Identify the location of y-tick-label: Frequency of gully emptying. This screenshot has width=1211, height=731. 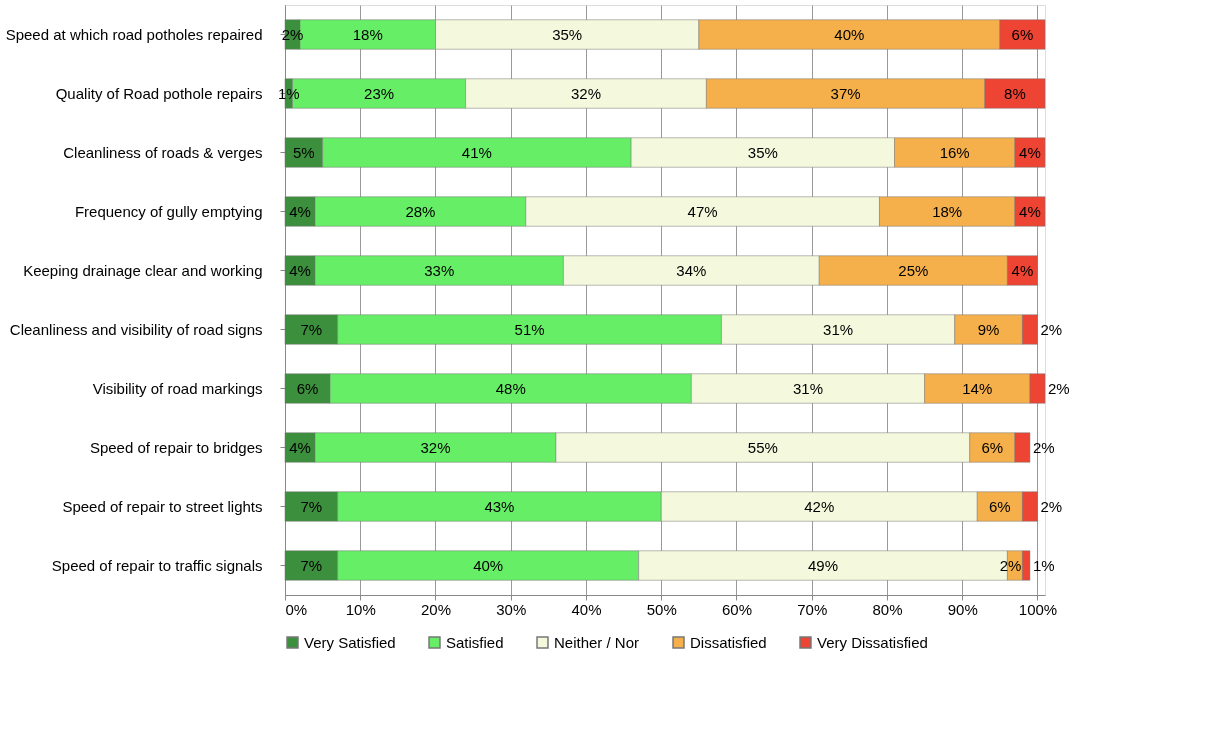
(168, 211).